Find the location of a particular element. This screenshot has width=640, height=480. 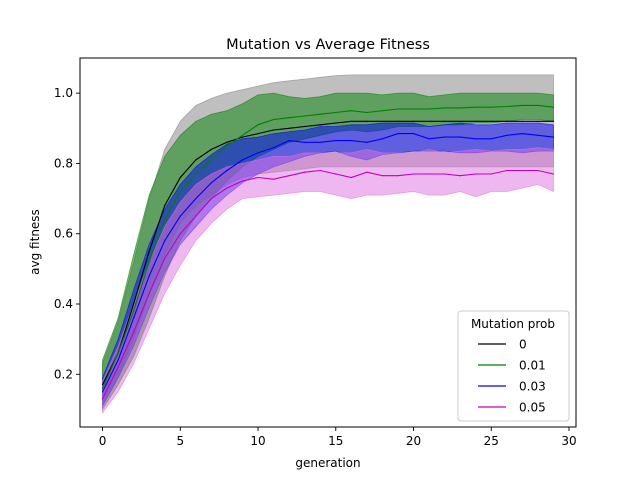

y-tick-label: 0.4 is located at coordinates (63, 304).